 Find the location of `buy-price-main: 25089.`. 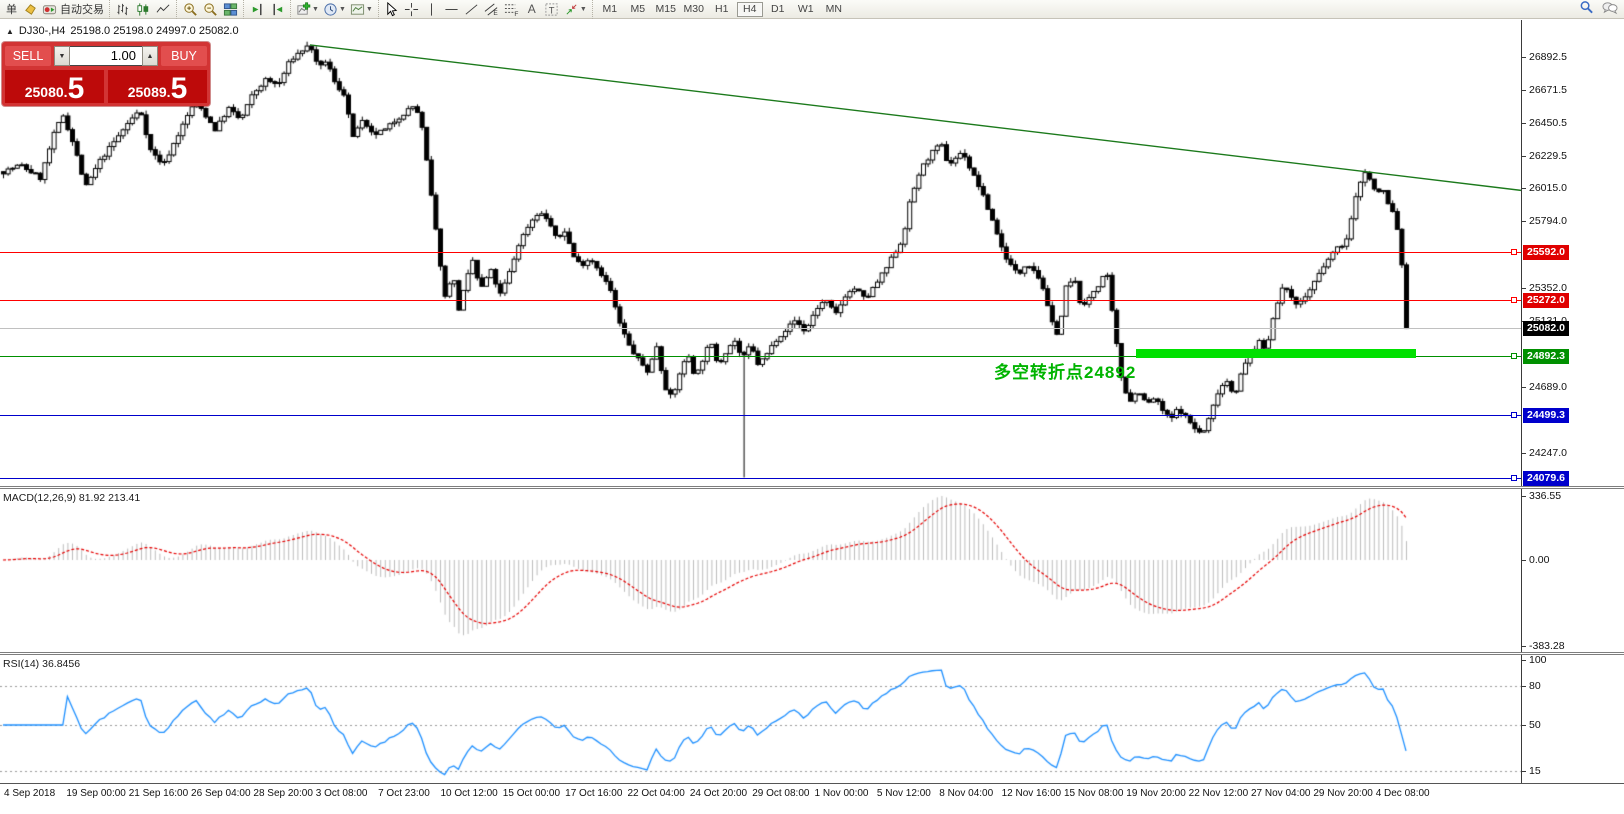

buy-price-main: 25089. is located at coordinates (149, 92).